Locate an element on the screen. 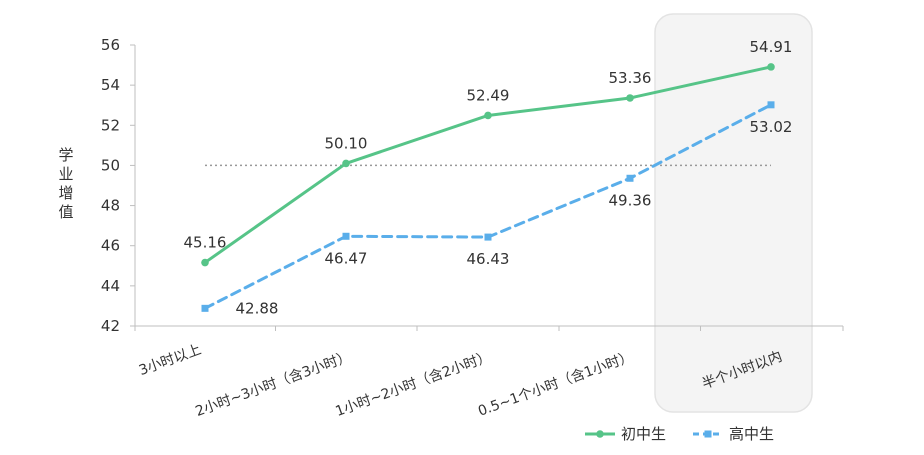 The image size is (924, 455). legend-label: 高中生 is located at coordinates (751, 434).